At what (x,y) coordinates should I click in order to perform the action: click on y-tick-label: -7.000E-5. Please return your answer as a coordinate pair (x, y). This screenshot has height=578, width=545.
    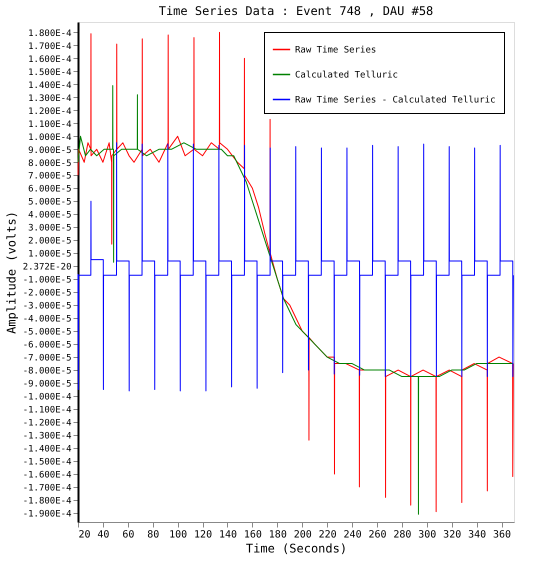
    Looking at the image, I should click on (47, 359).